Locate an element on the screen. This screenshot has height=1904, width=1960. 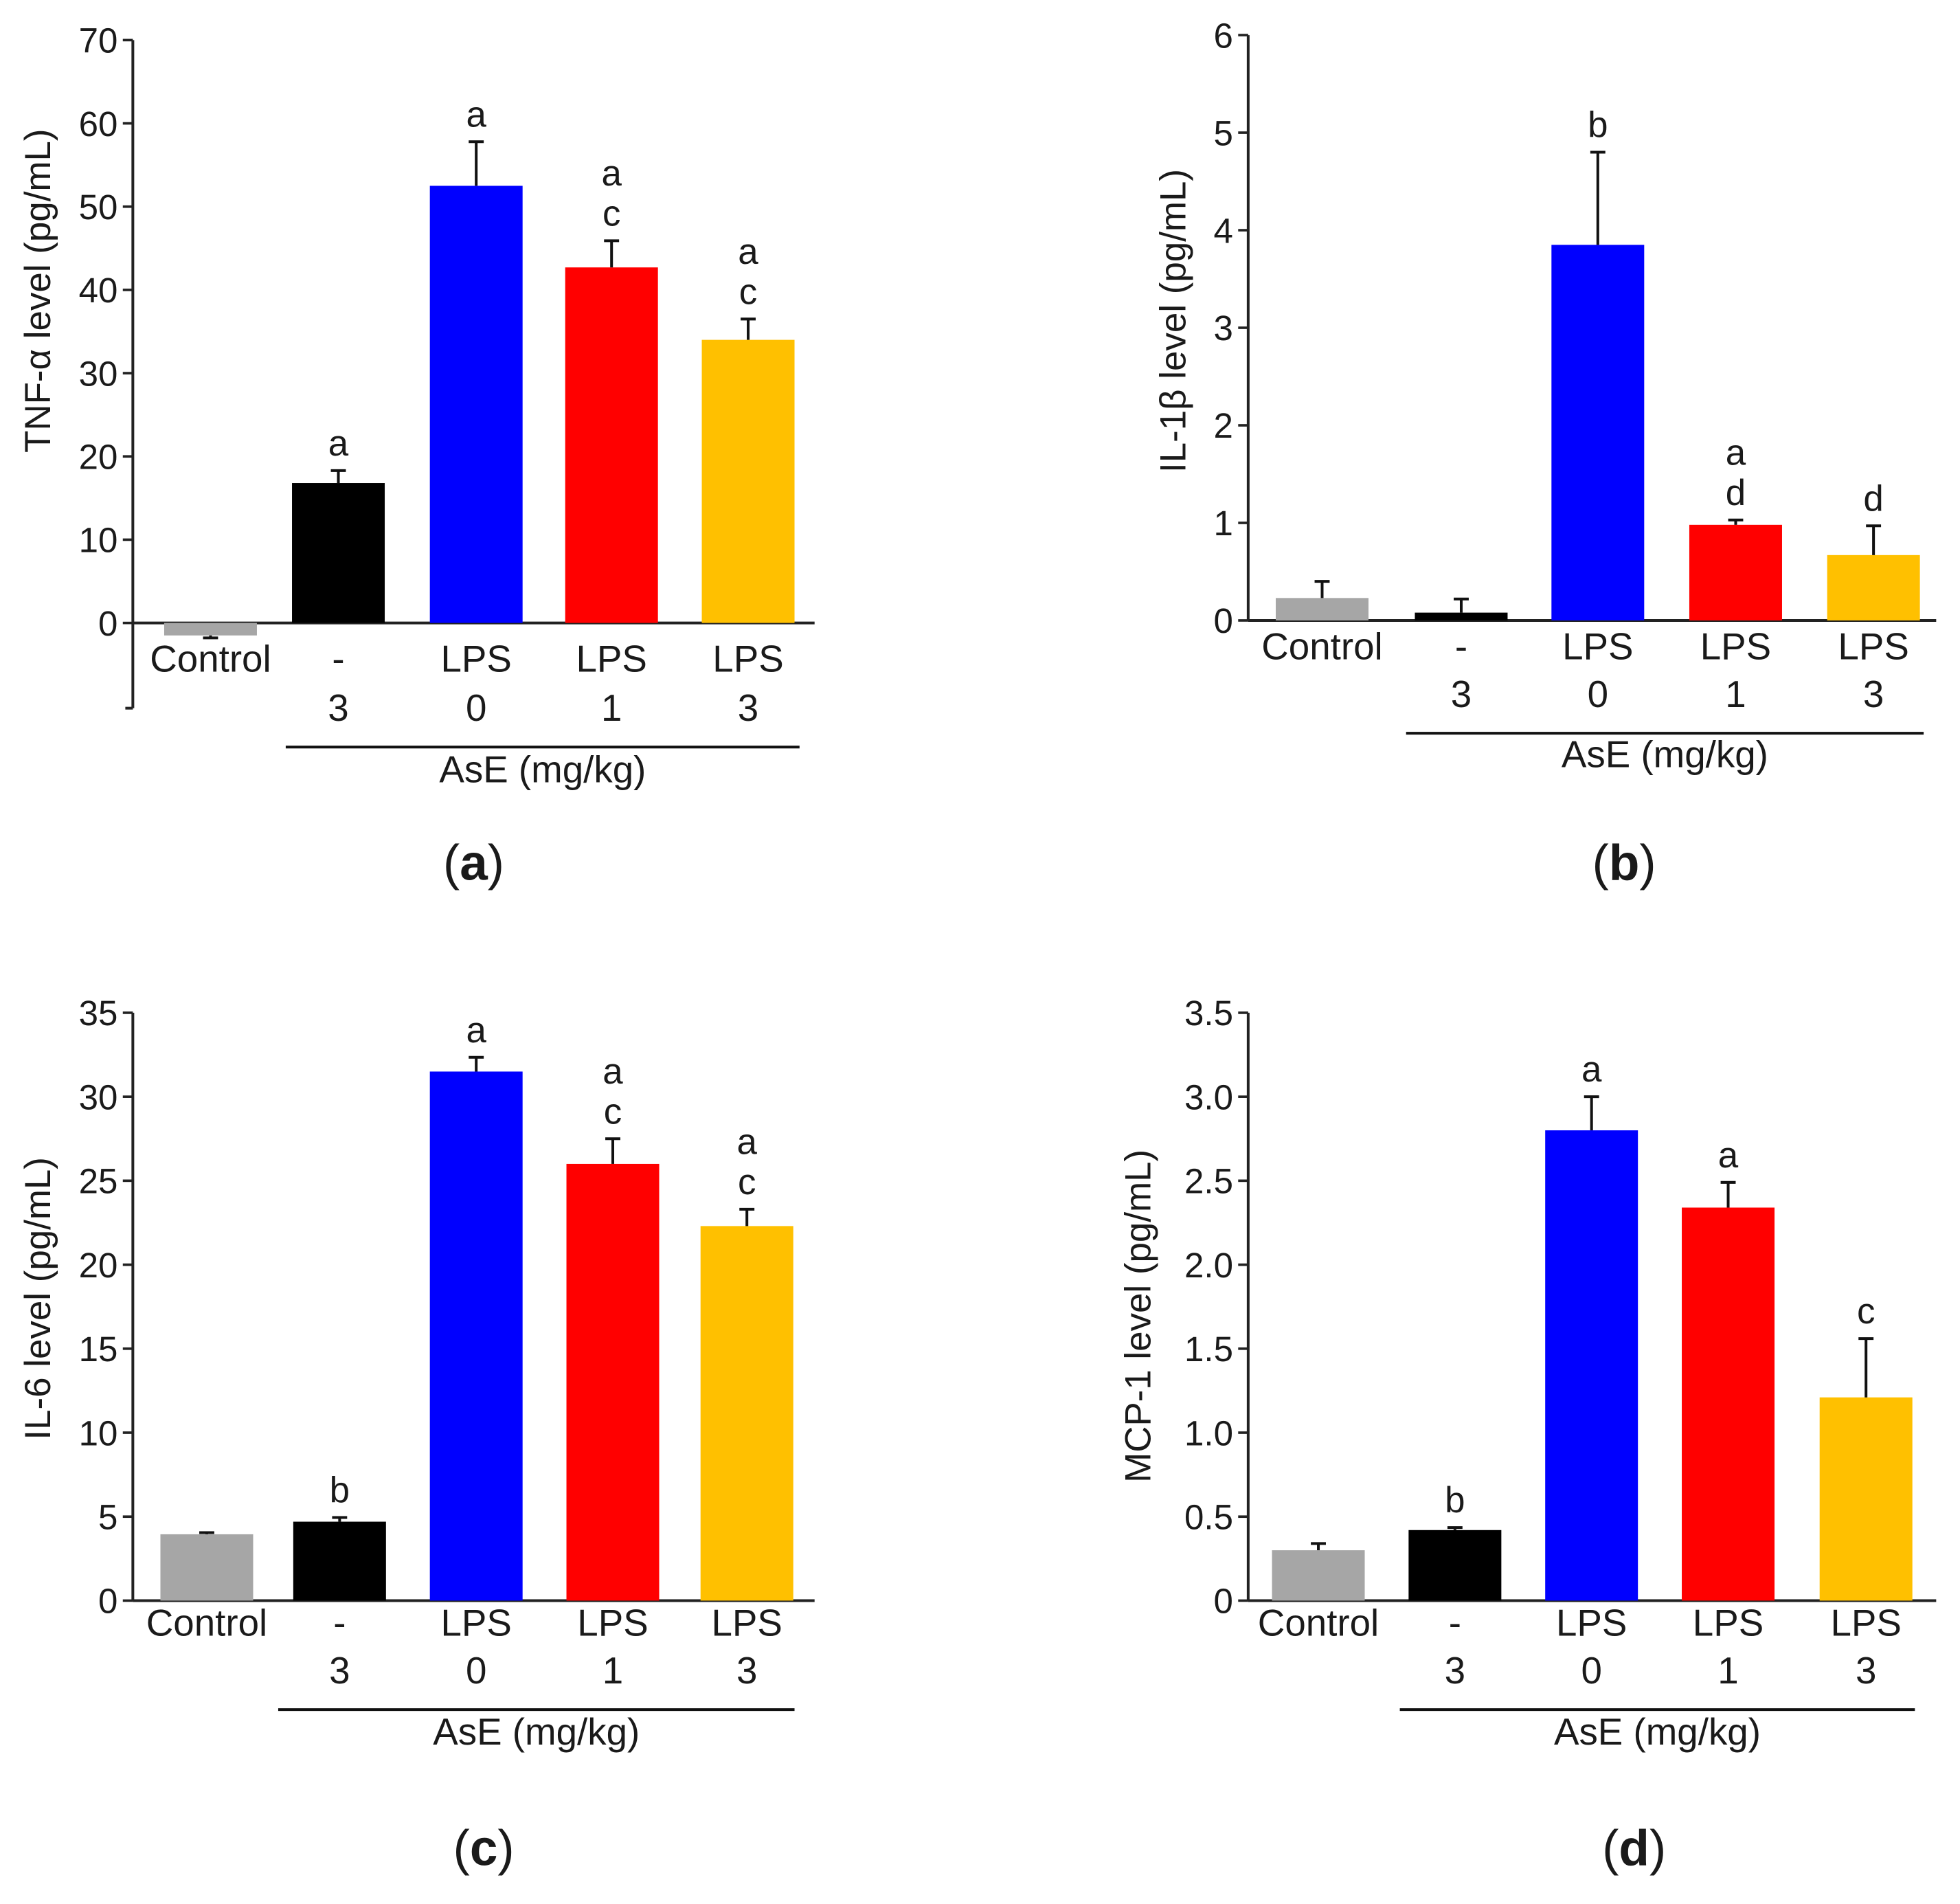
panel-label: (a) is located at coordinates (473, 864).